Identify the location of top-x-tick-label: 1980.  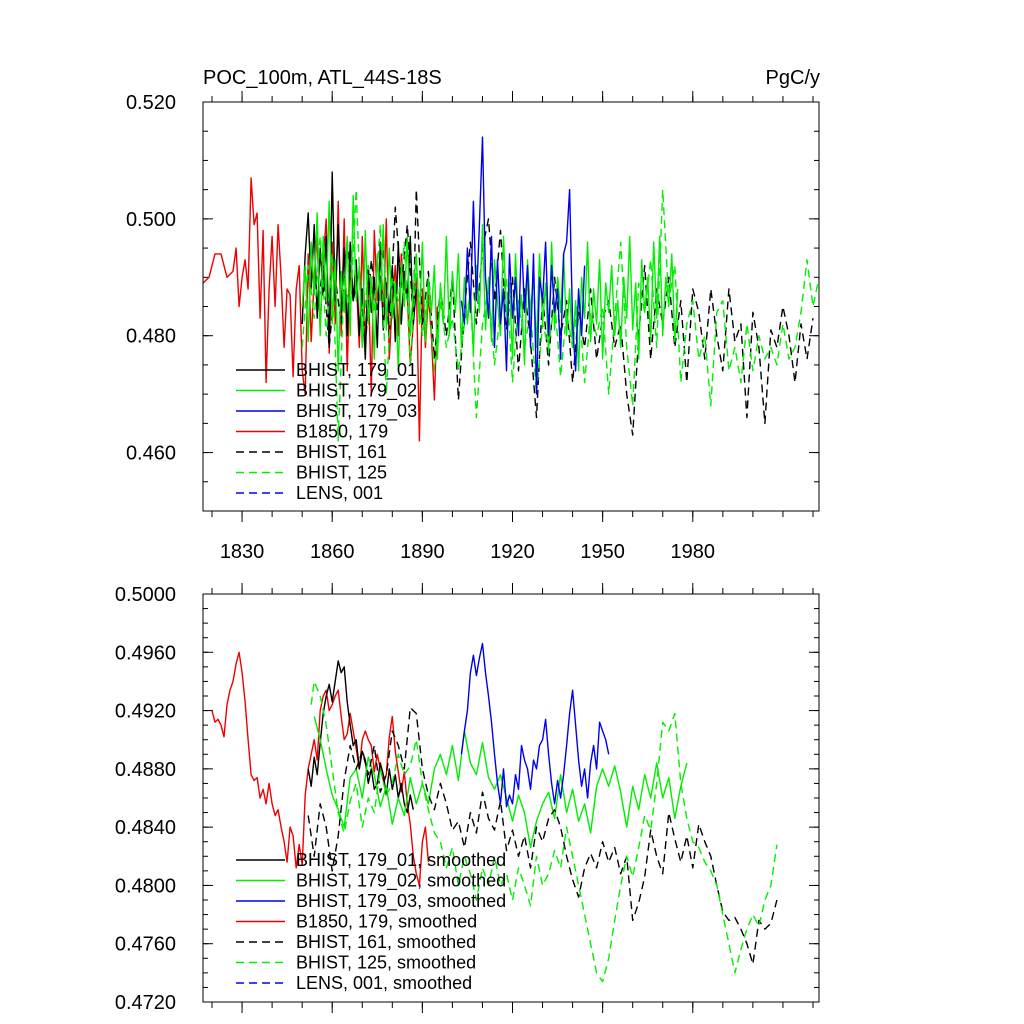
(693, 552).